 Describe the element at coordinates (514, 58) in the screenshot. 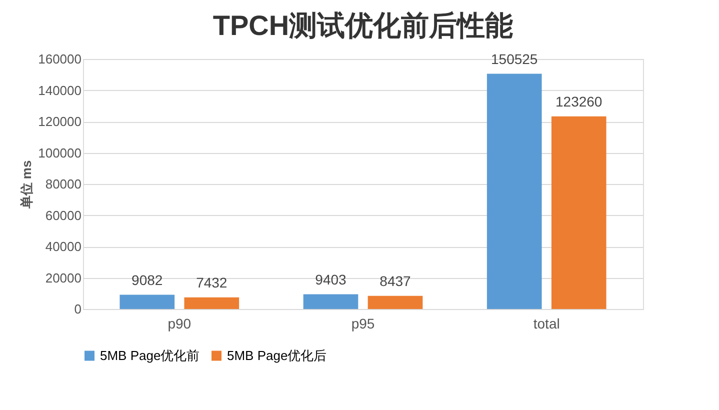

I see `data-label: 150525` at that location.